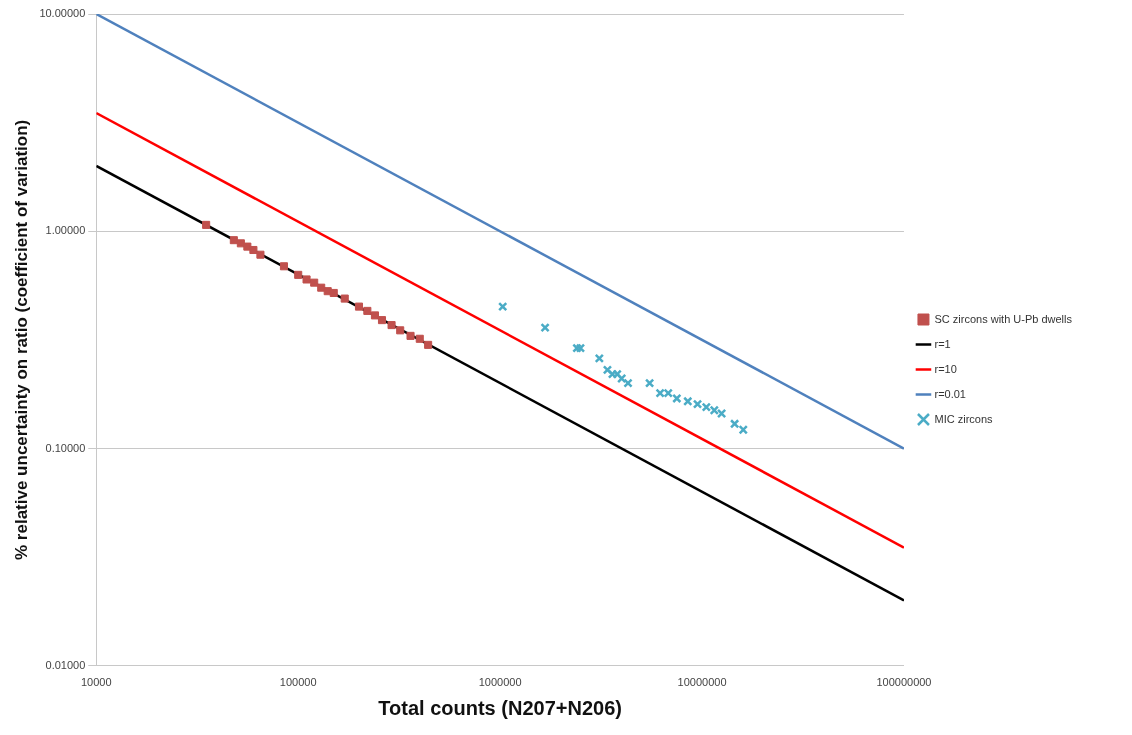 This screenshot has height=735, width=1132. What do you see at coordinates (904, 682) in the screenshot?
I see `x-tick-label: 100000000` at bounding box center [904, 682].